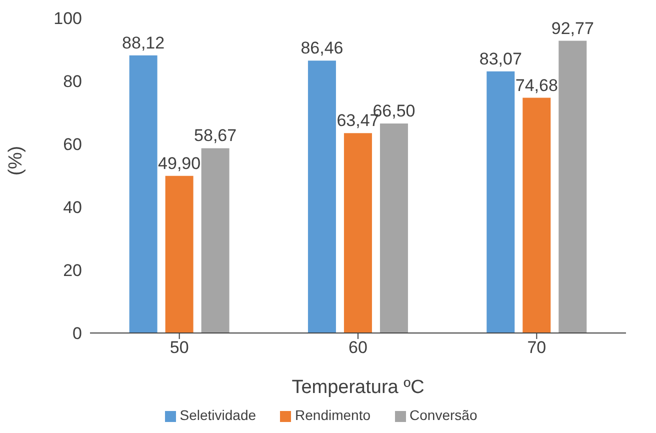  I want to click on x-tick-label: 60, so click(358, 348).